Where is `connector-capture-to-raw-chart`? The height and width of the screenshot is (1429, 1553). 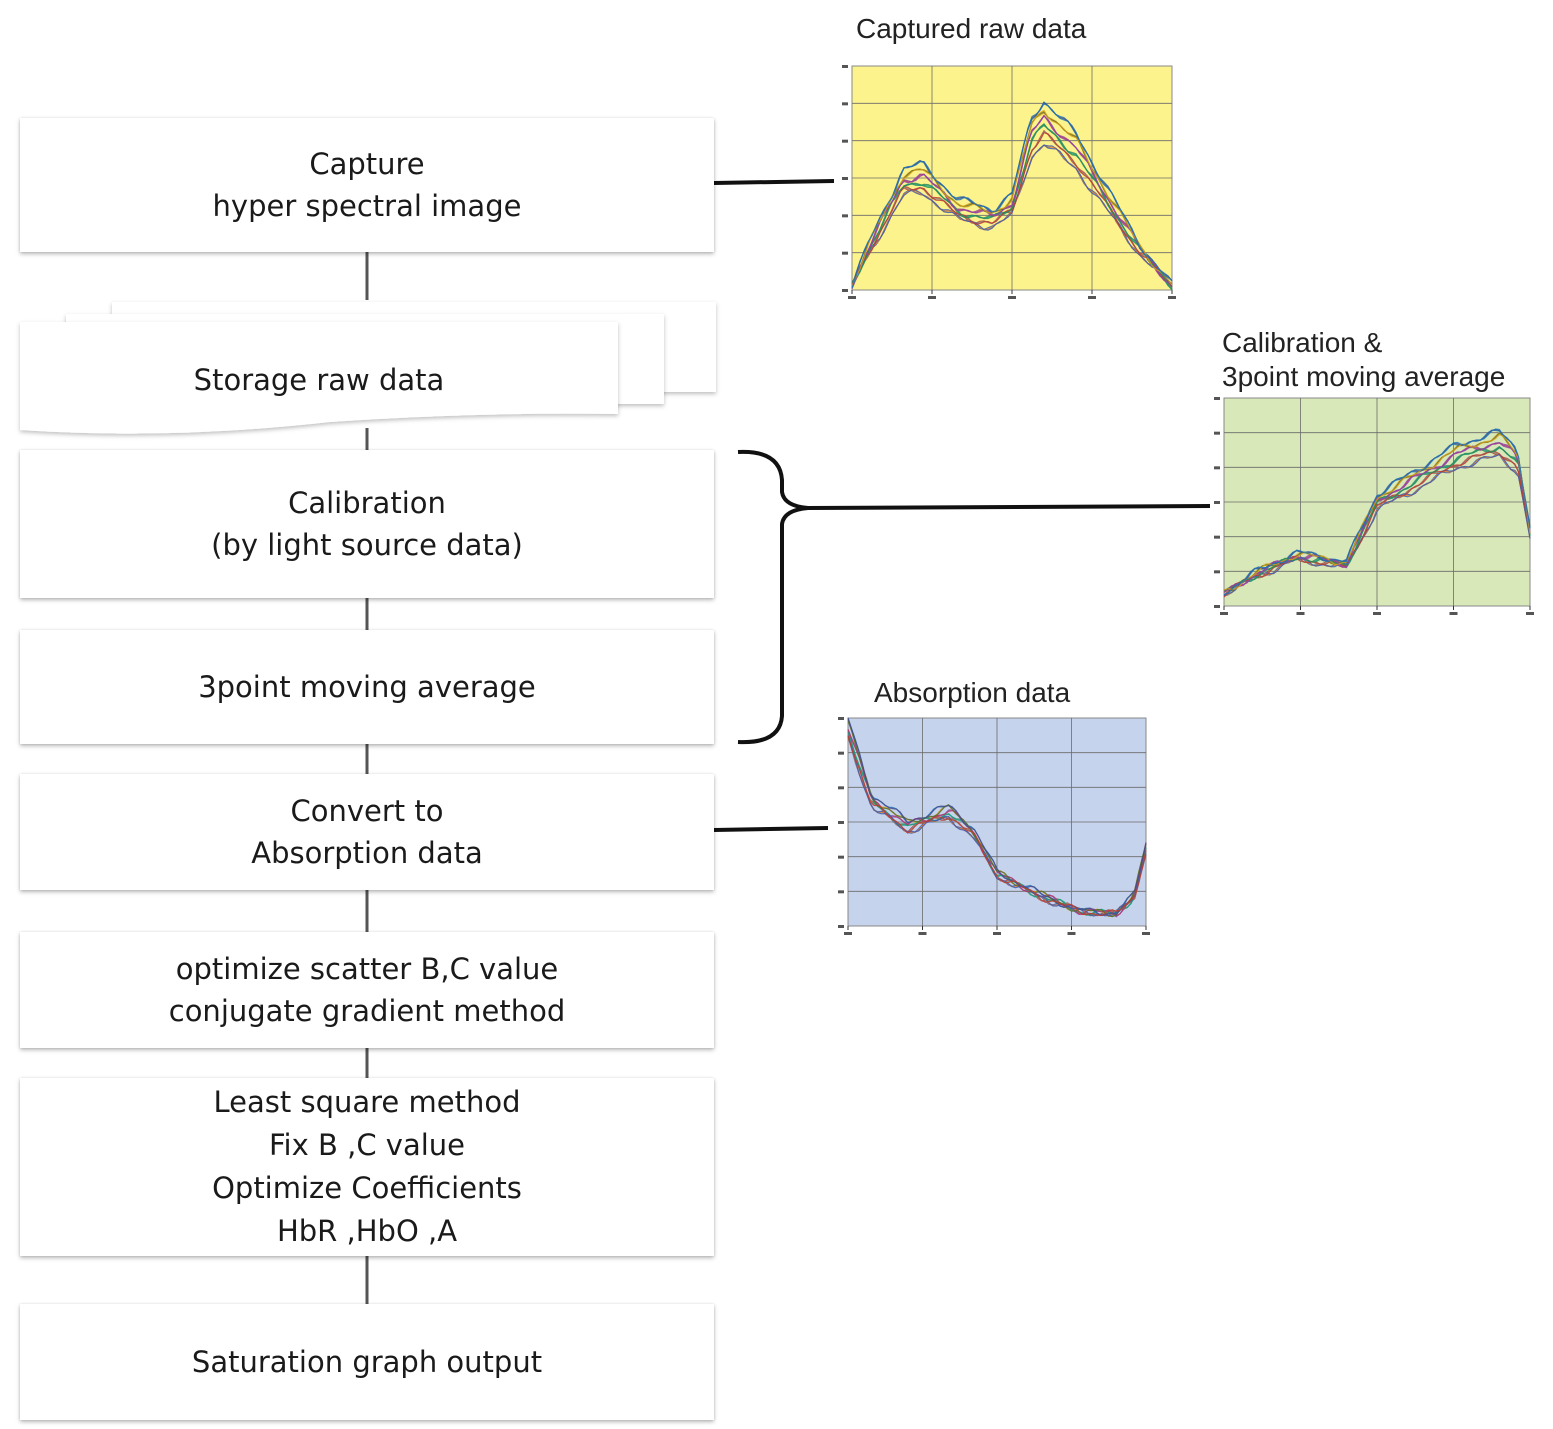 connector-capture-to-raw-chart is located at coordinates (774, 182).